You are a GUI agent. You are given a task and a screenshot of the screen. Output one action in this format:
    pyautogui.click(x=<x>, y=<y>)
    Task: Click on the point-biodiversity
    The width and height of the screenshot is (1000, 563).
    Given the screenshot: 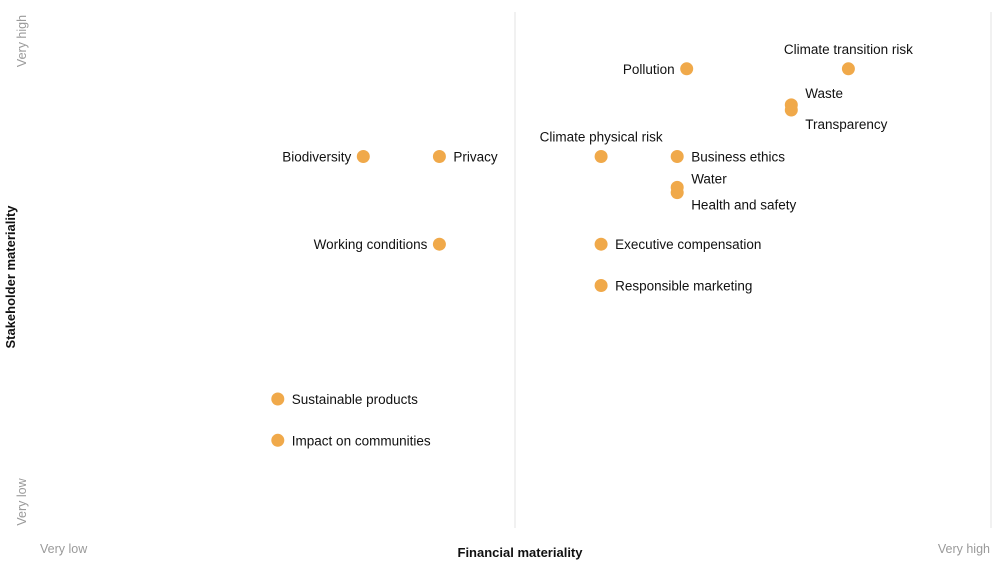 What is the action you would take?
    pyautogui.click(x=363, y=156)
    